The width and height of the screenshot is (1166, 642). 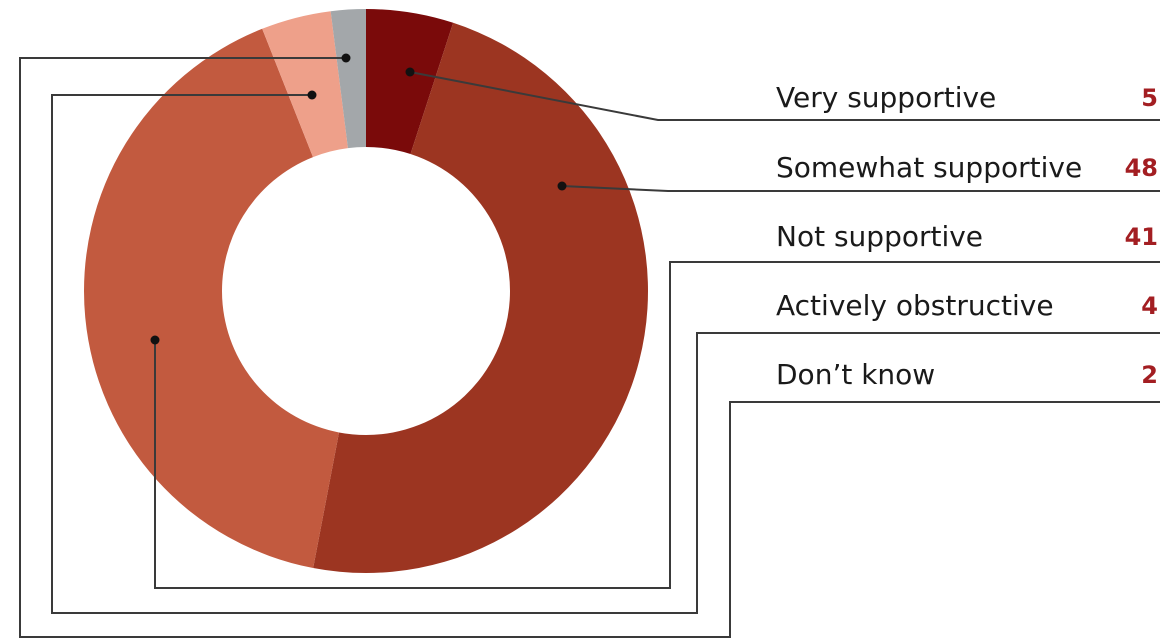 I want to click on leader-dot-dont-know, so click(x=346, y=58).